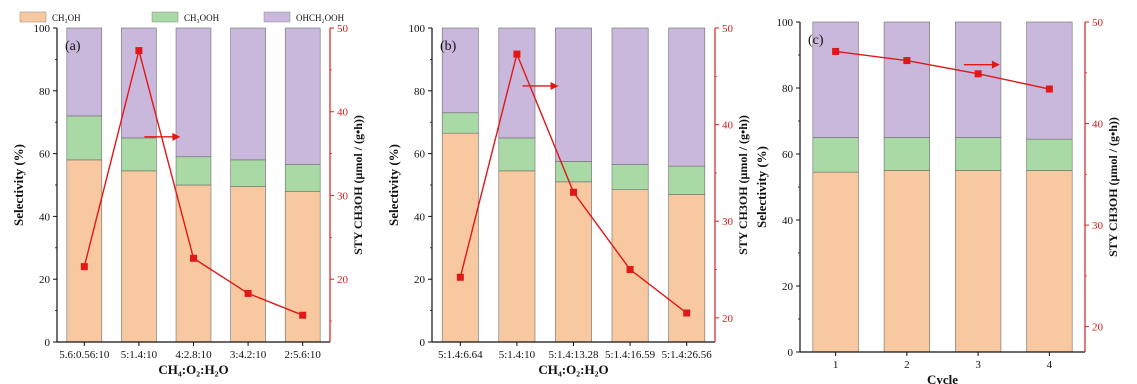 The image size is (1137, 384). Describe the element at coordinates (248, 355) in the screenshot. I see `x-tick-label: 3:4.2:10` at that location.